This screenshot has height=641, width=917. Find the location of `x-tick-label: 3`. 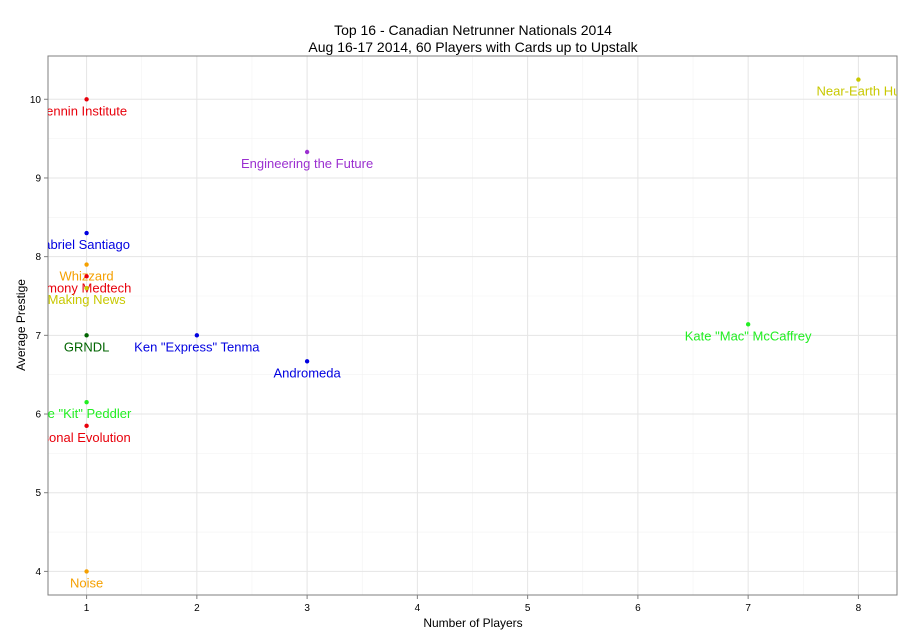

x-tick-label: 3 is located at coordinates (307, 608).